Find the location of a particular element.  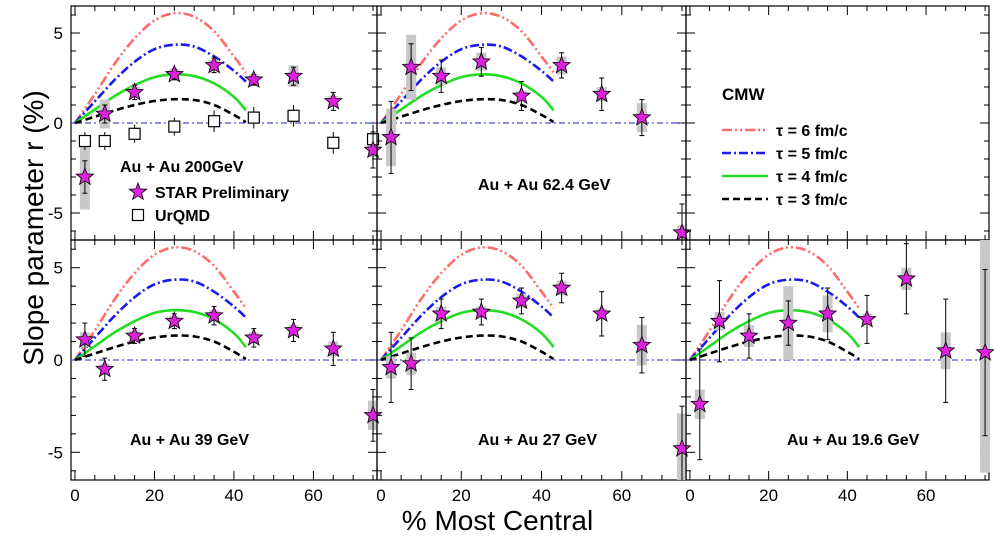

y-tick-label: -5 is located at coordinates (55, 452).